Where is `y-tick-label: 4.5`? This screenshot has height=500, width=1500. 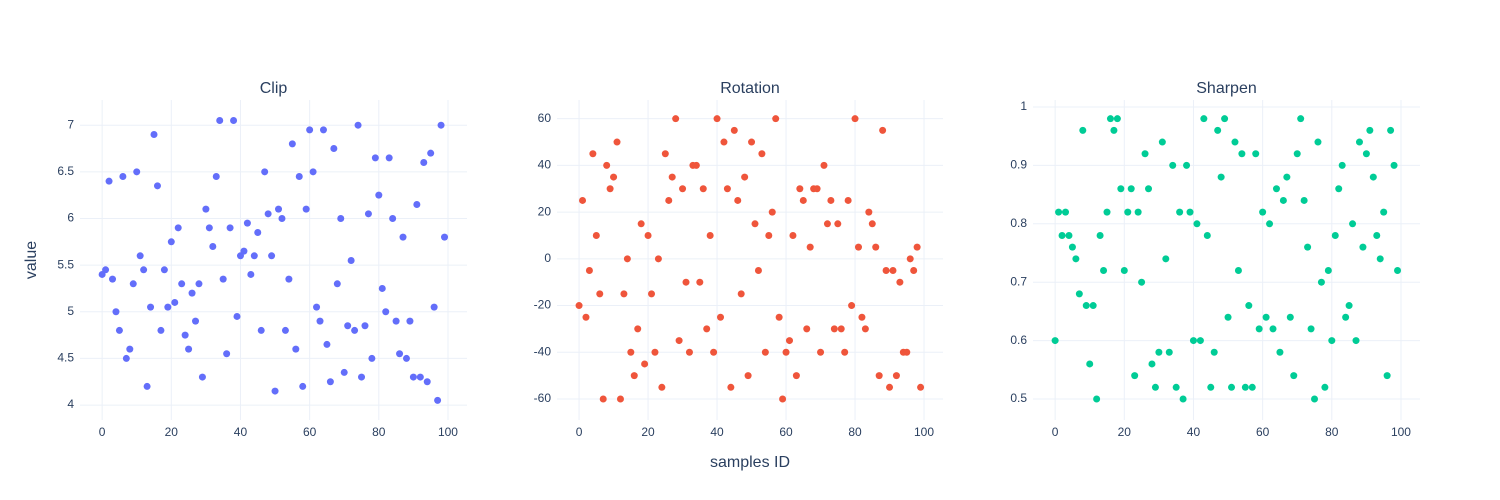
y-tick-label: 4.5 is located at coordinates (65, 358).